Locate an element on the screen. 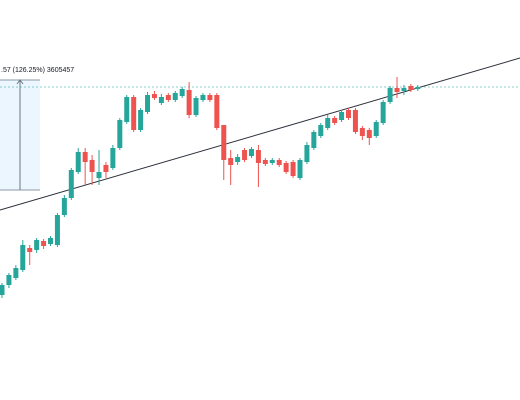  measure-arrow-head is located at coordinates (20, 82).